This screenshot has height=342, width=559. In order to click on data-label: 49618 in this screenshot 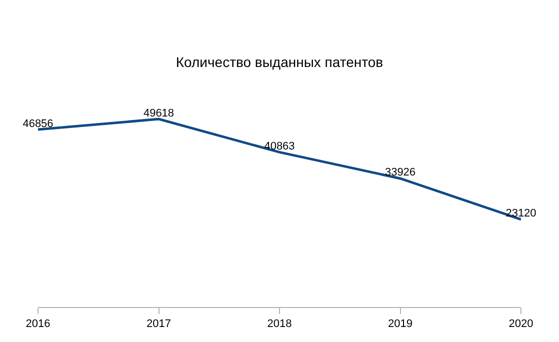, I will do `click(158, 113)`.